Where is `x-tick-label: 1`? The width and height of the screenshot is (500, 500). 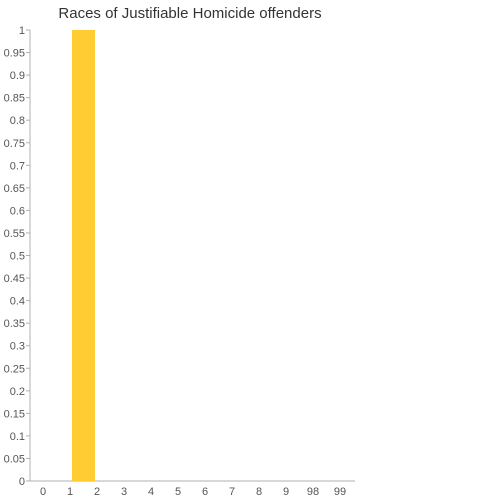
x-tick-label: 1 is located at coordinates (70, 492).